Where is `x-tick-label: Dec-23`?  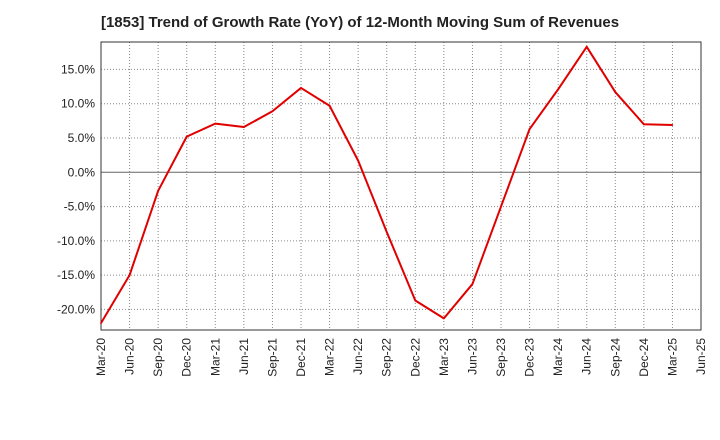 x-tick-label: Dec-23 is located at coordinates (530, 357).